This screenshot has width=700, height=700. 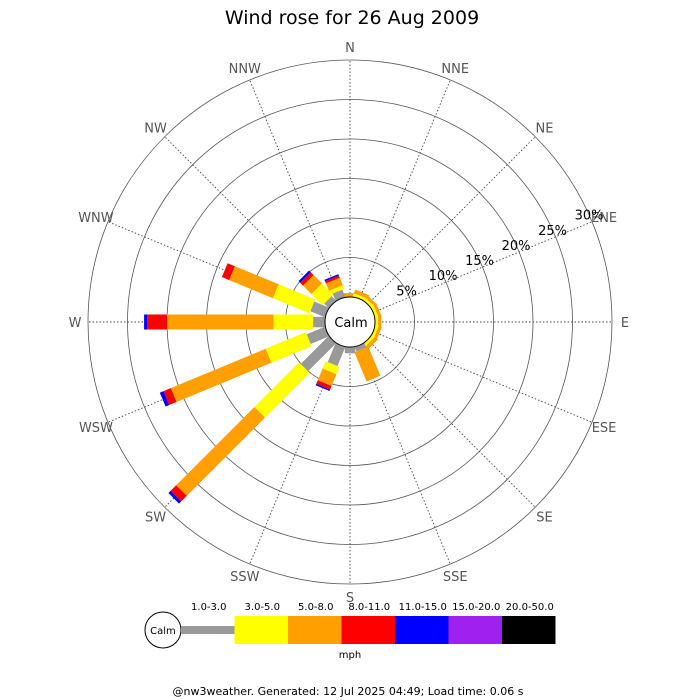 I want to click on bar-wsw-11.0-15.0, so click(x=164, y=399).